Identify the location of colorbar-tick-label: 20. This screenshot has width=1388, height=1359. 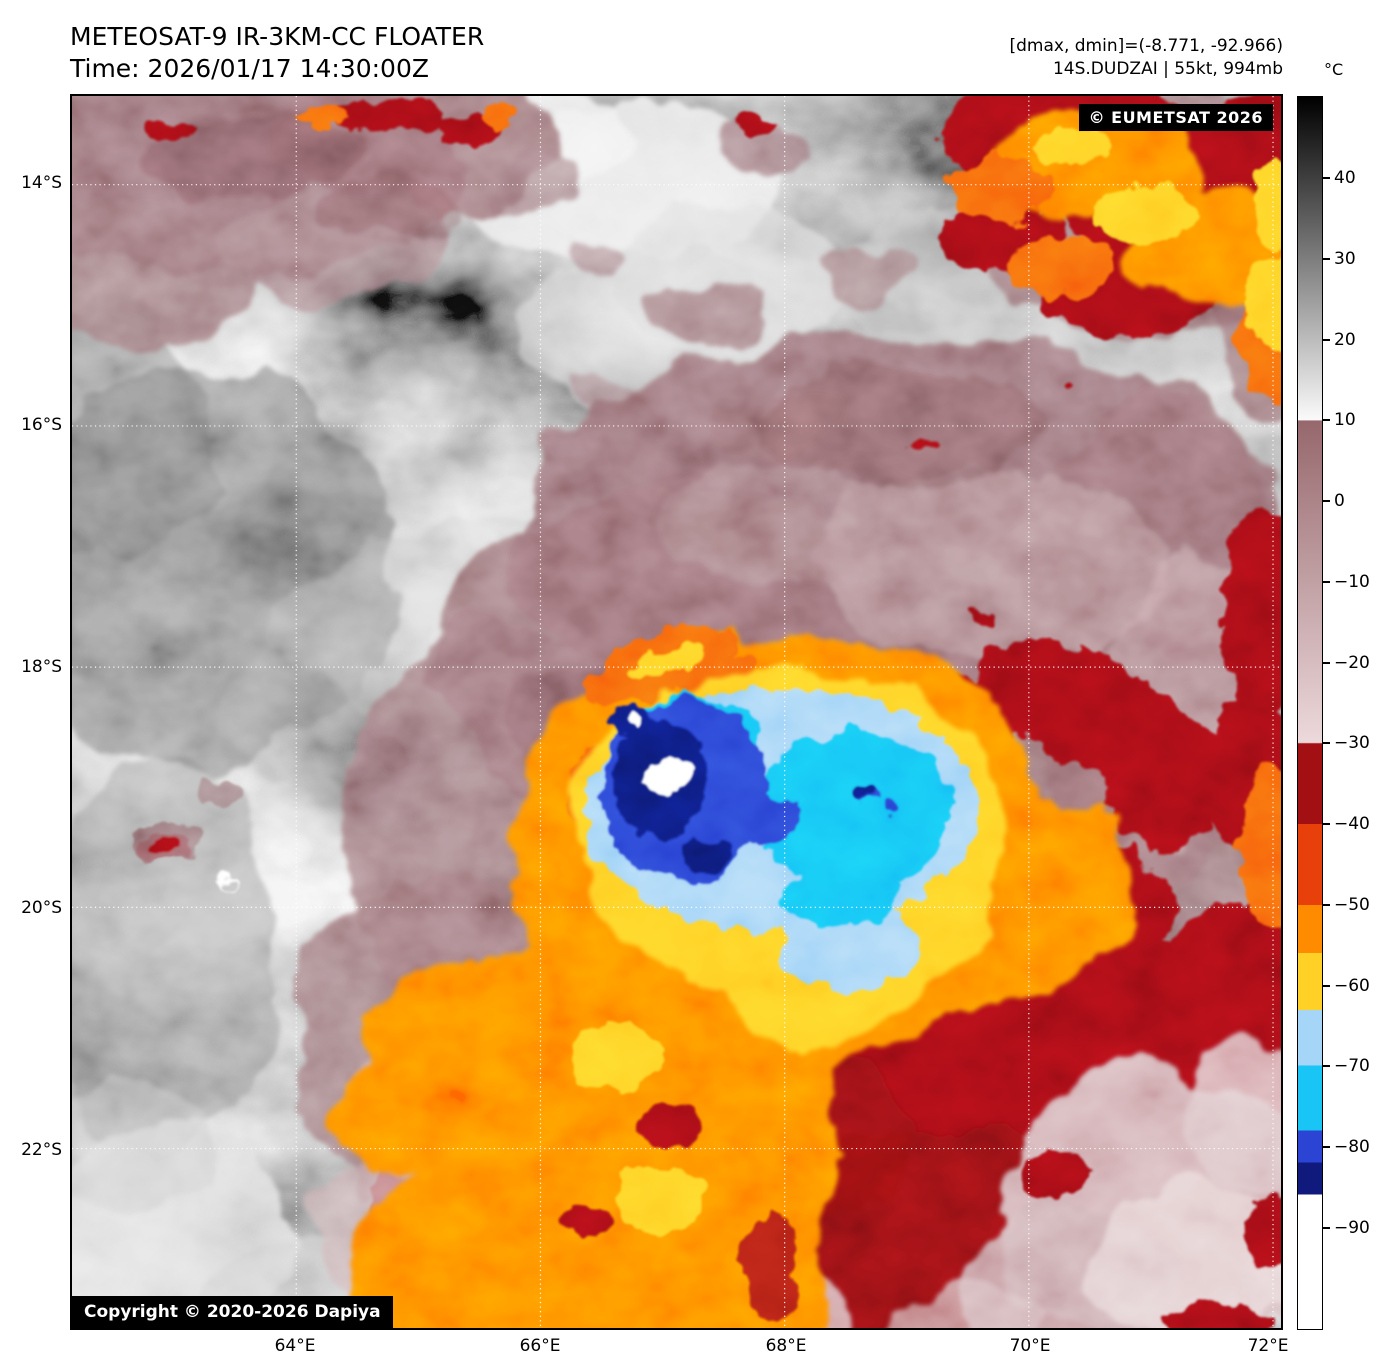
(1345, 340).